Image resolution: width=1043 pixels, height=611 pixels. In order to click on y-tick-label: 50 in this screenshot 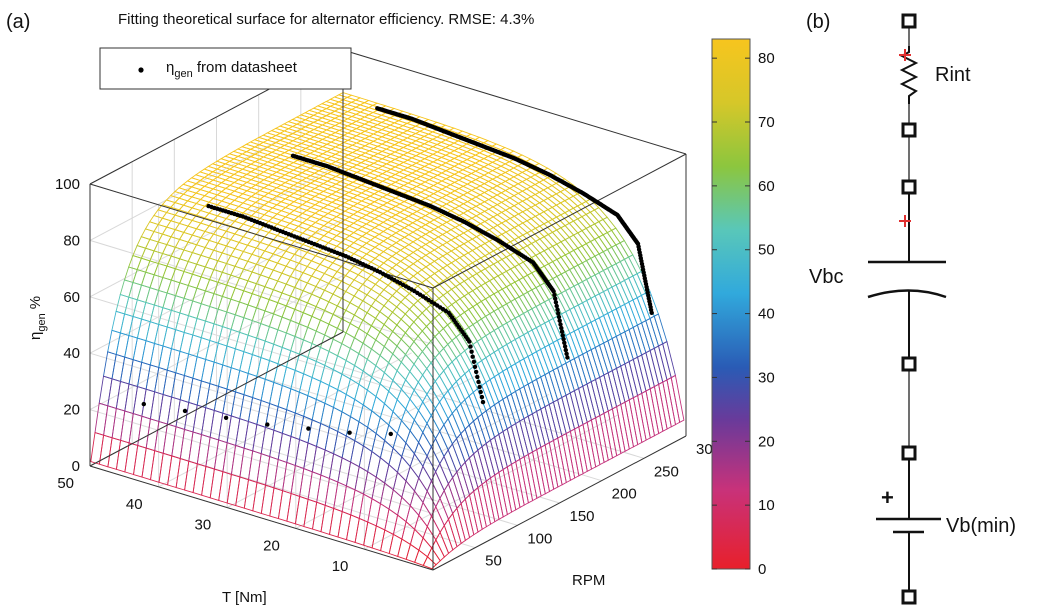, I will do `click(493, 561)`.